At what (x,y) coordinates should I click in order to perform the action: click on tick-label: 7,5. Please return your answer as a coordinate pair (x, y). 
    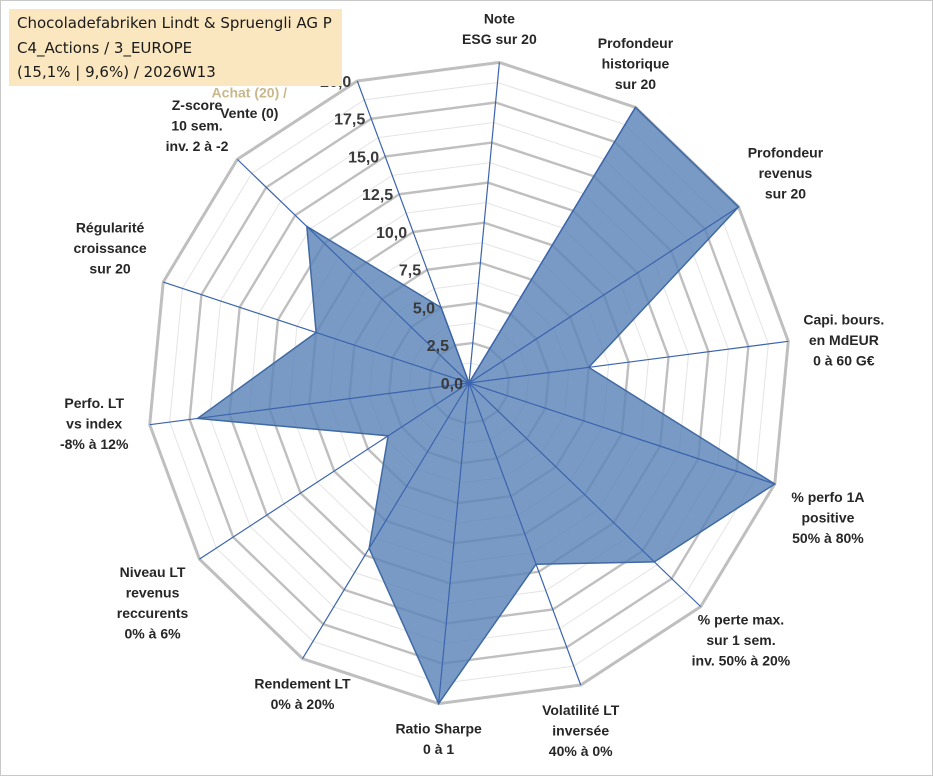
    Looking at the image, I should click on (410, 271).